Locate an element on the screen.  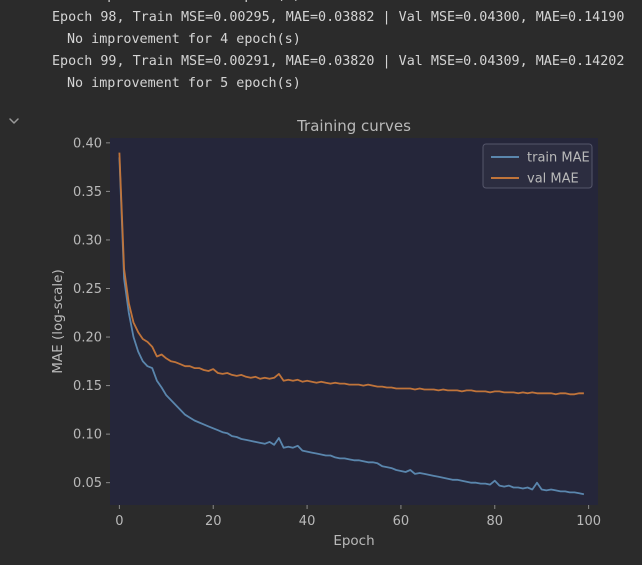
x-tick-label: 60 is located at coordinates (401, 521).